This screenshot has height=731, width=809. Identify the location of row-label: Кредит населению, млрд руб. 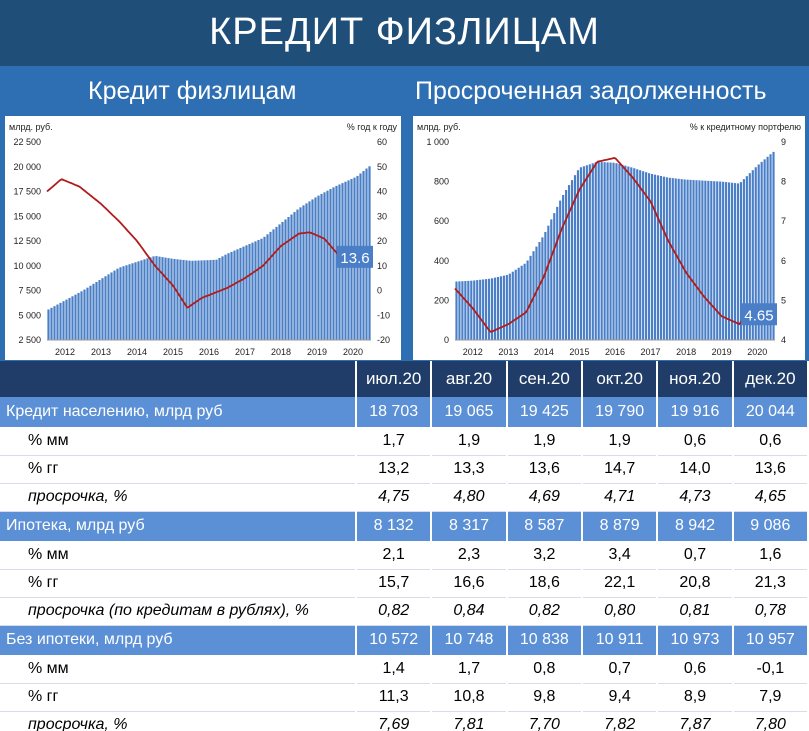
(178, 412).